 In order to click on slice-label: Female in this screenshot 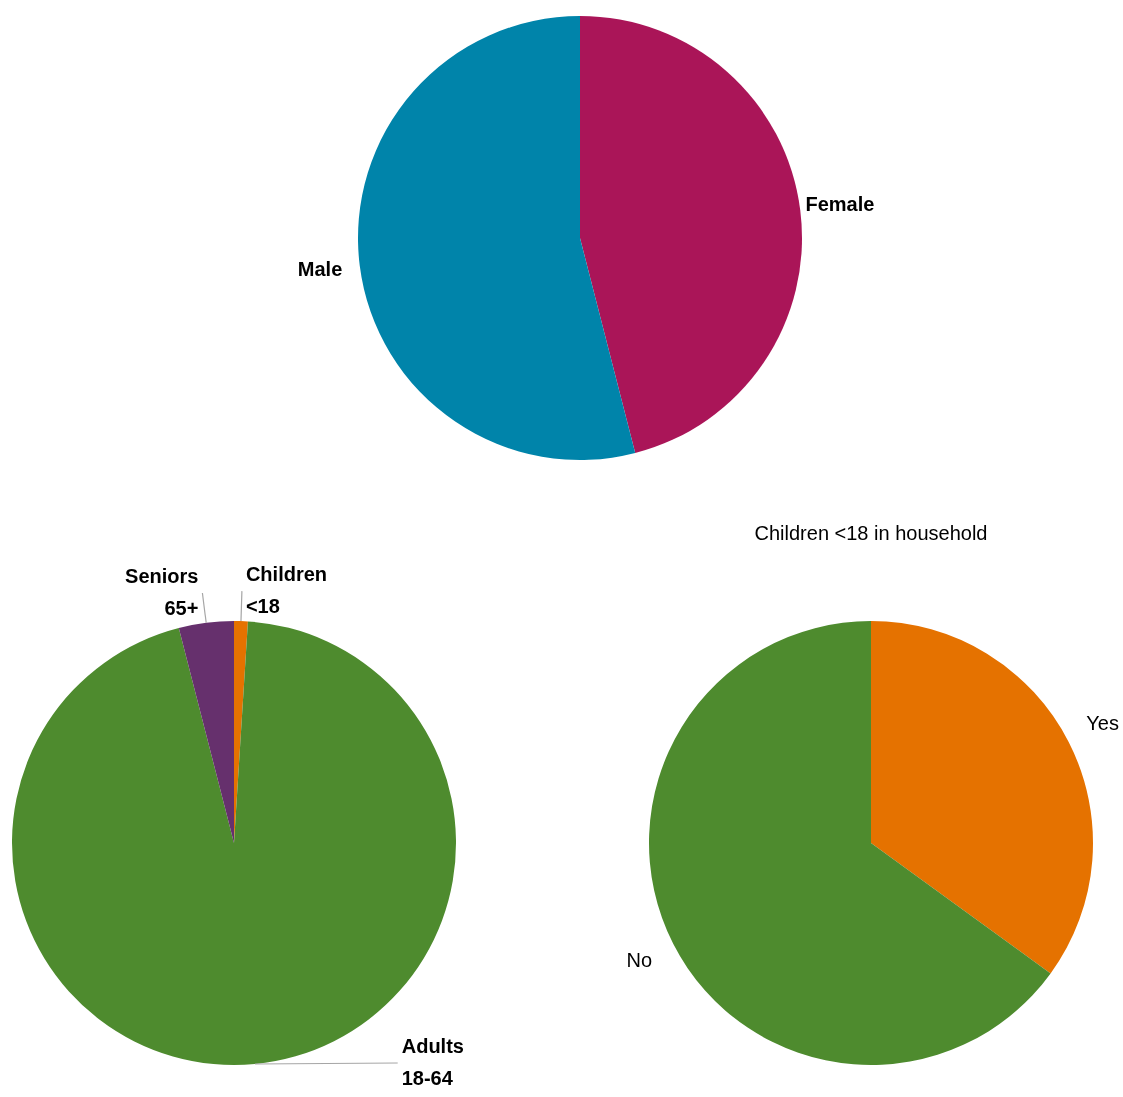, I will do `click(840, 203)`.